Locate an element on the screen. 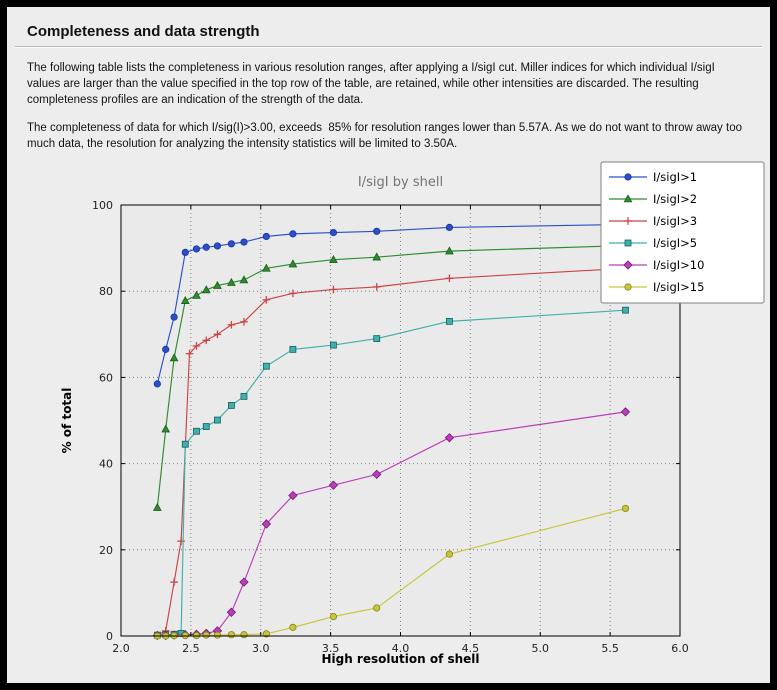 The image size is (777, 690). legend-label: I/sigI>10 is located at coordinates (678, 265).